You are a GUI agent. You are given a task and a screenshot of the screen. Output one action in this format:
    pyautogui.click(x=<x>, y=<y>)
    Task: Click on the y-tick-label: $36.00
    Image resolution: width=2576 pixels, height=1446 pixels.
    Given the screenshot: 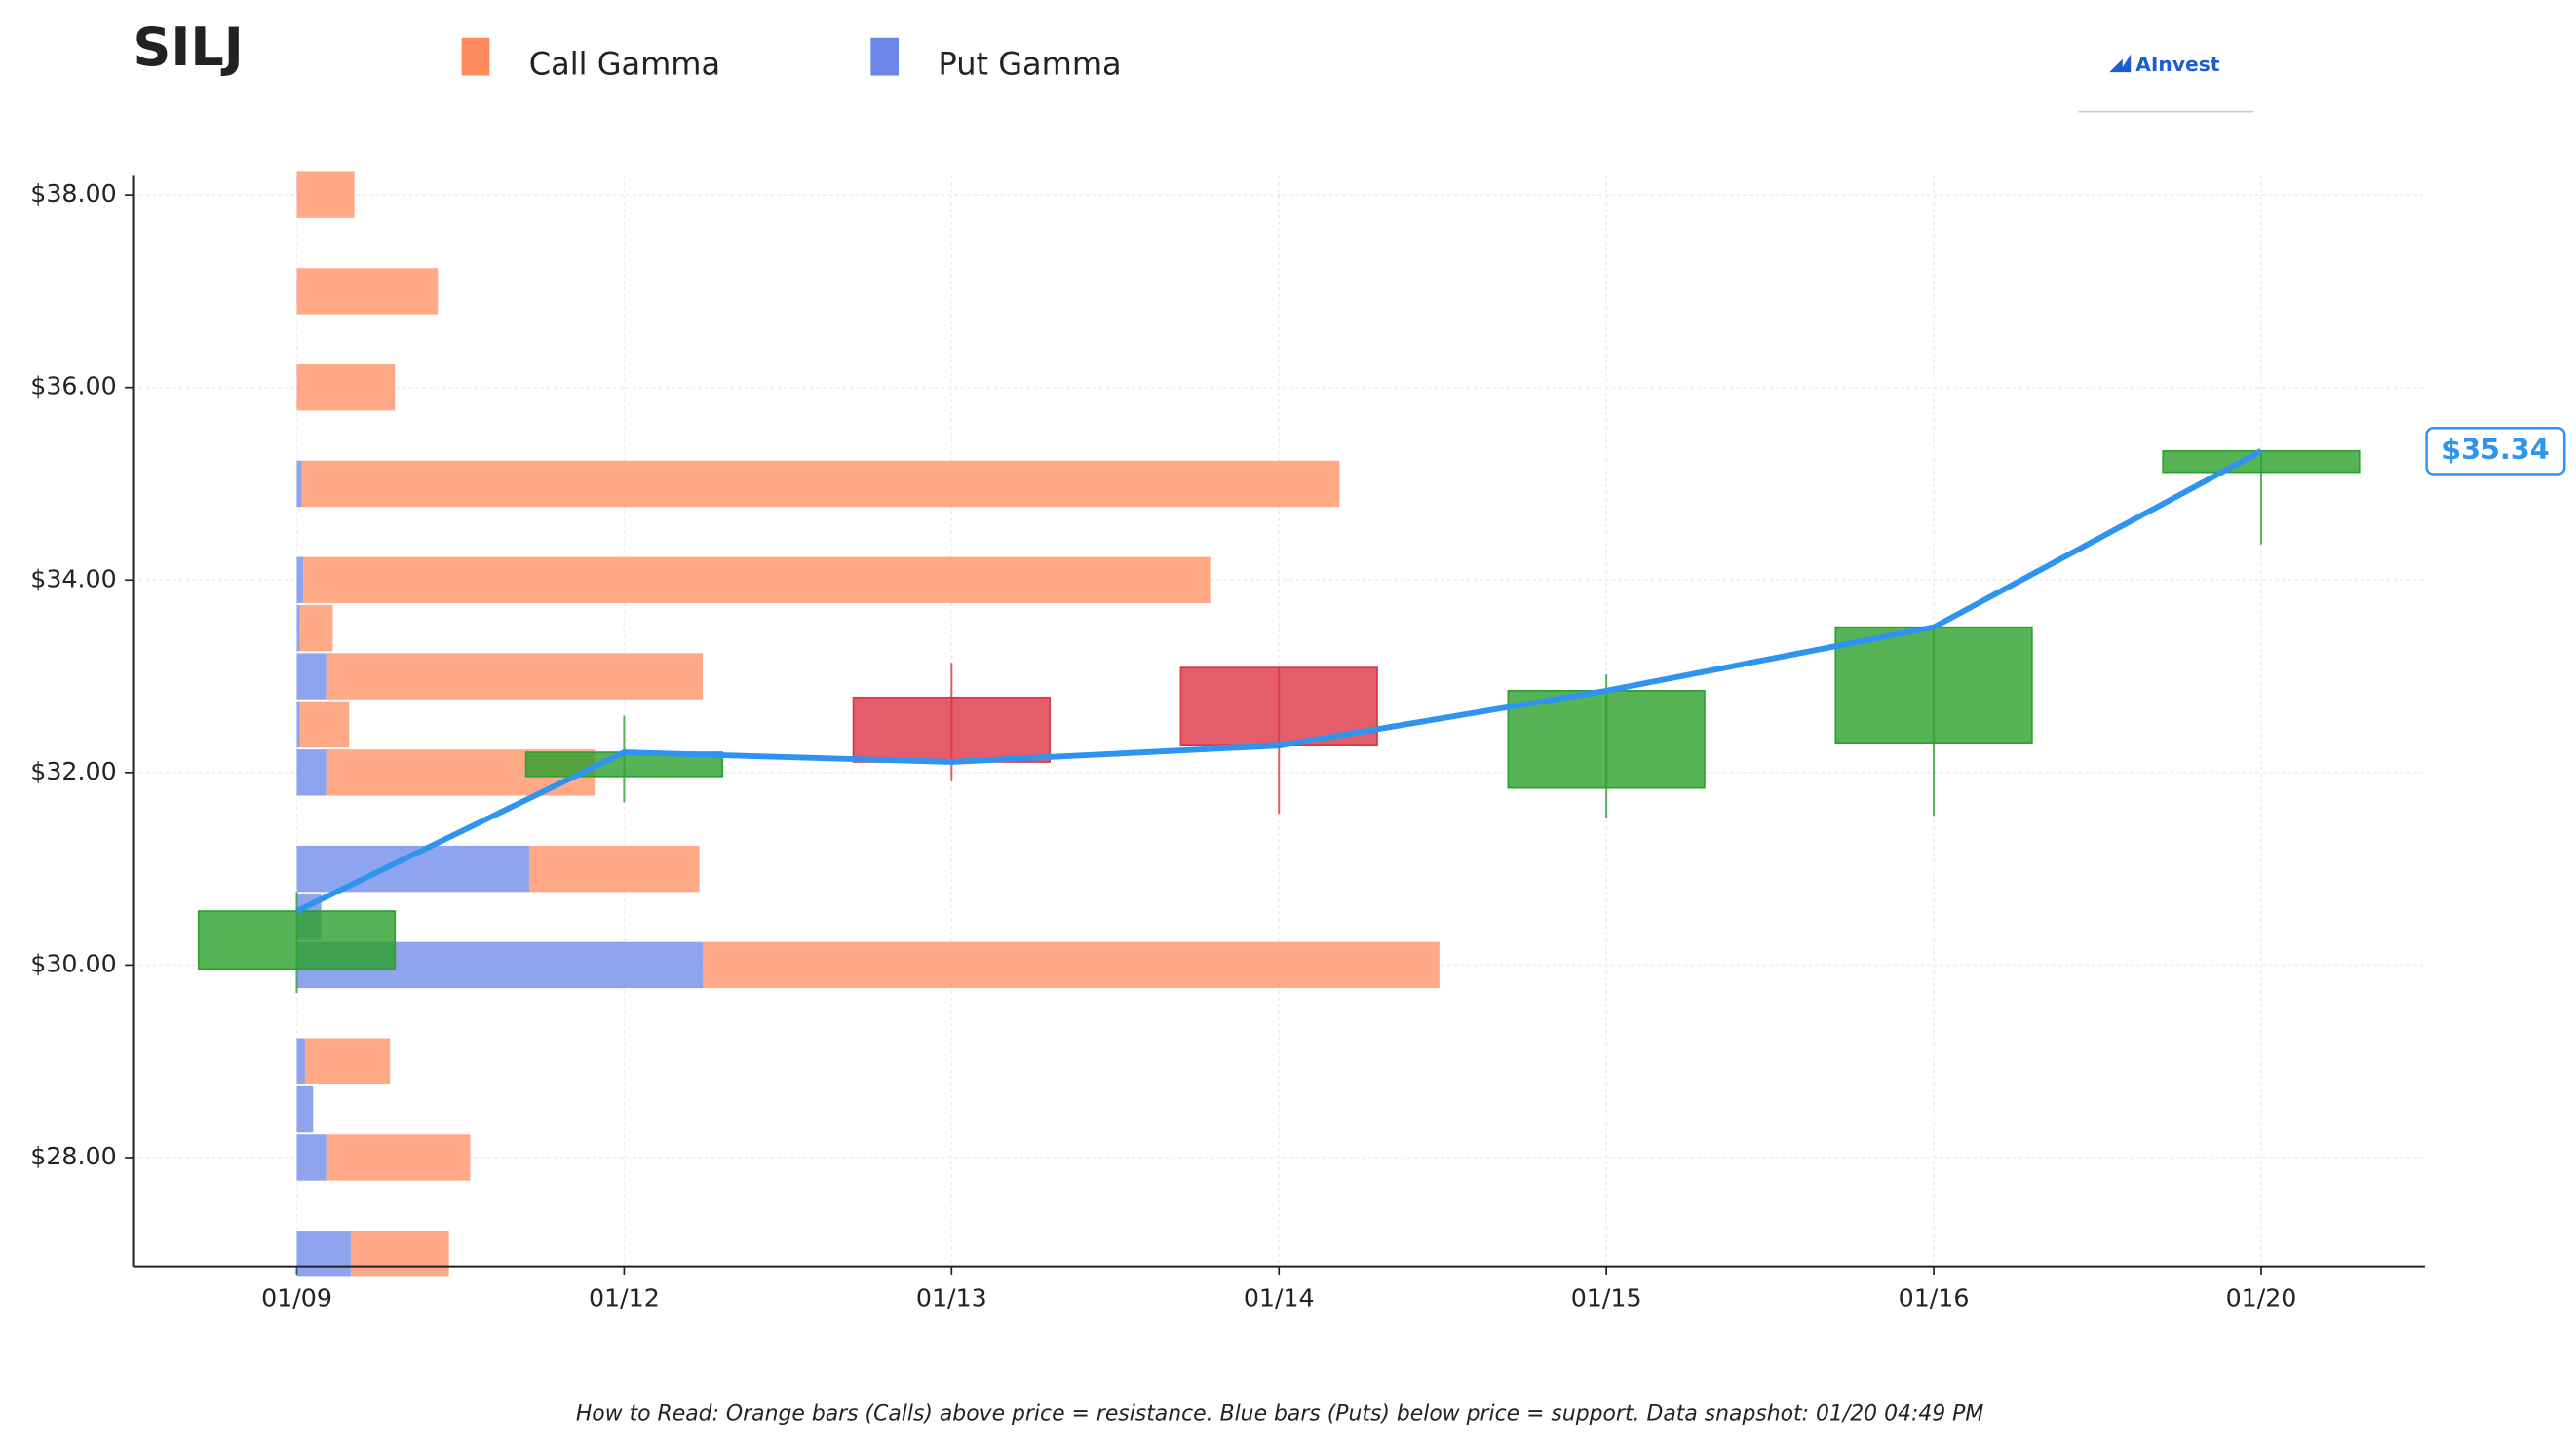 What is the action you would take?
    pyautogui.click(x=73, y=386)
    